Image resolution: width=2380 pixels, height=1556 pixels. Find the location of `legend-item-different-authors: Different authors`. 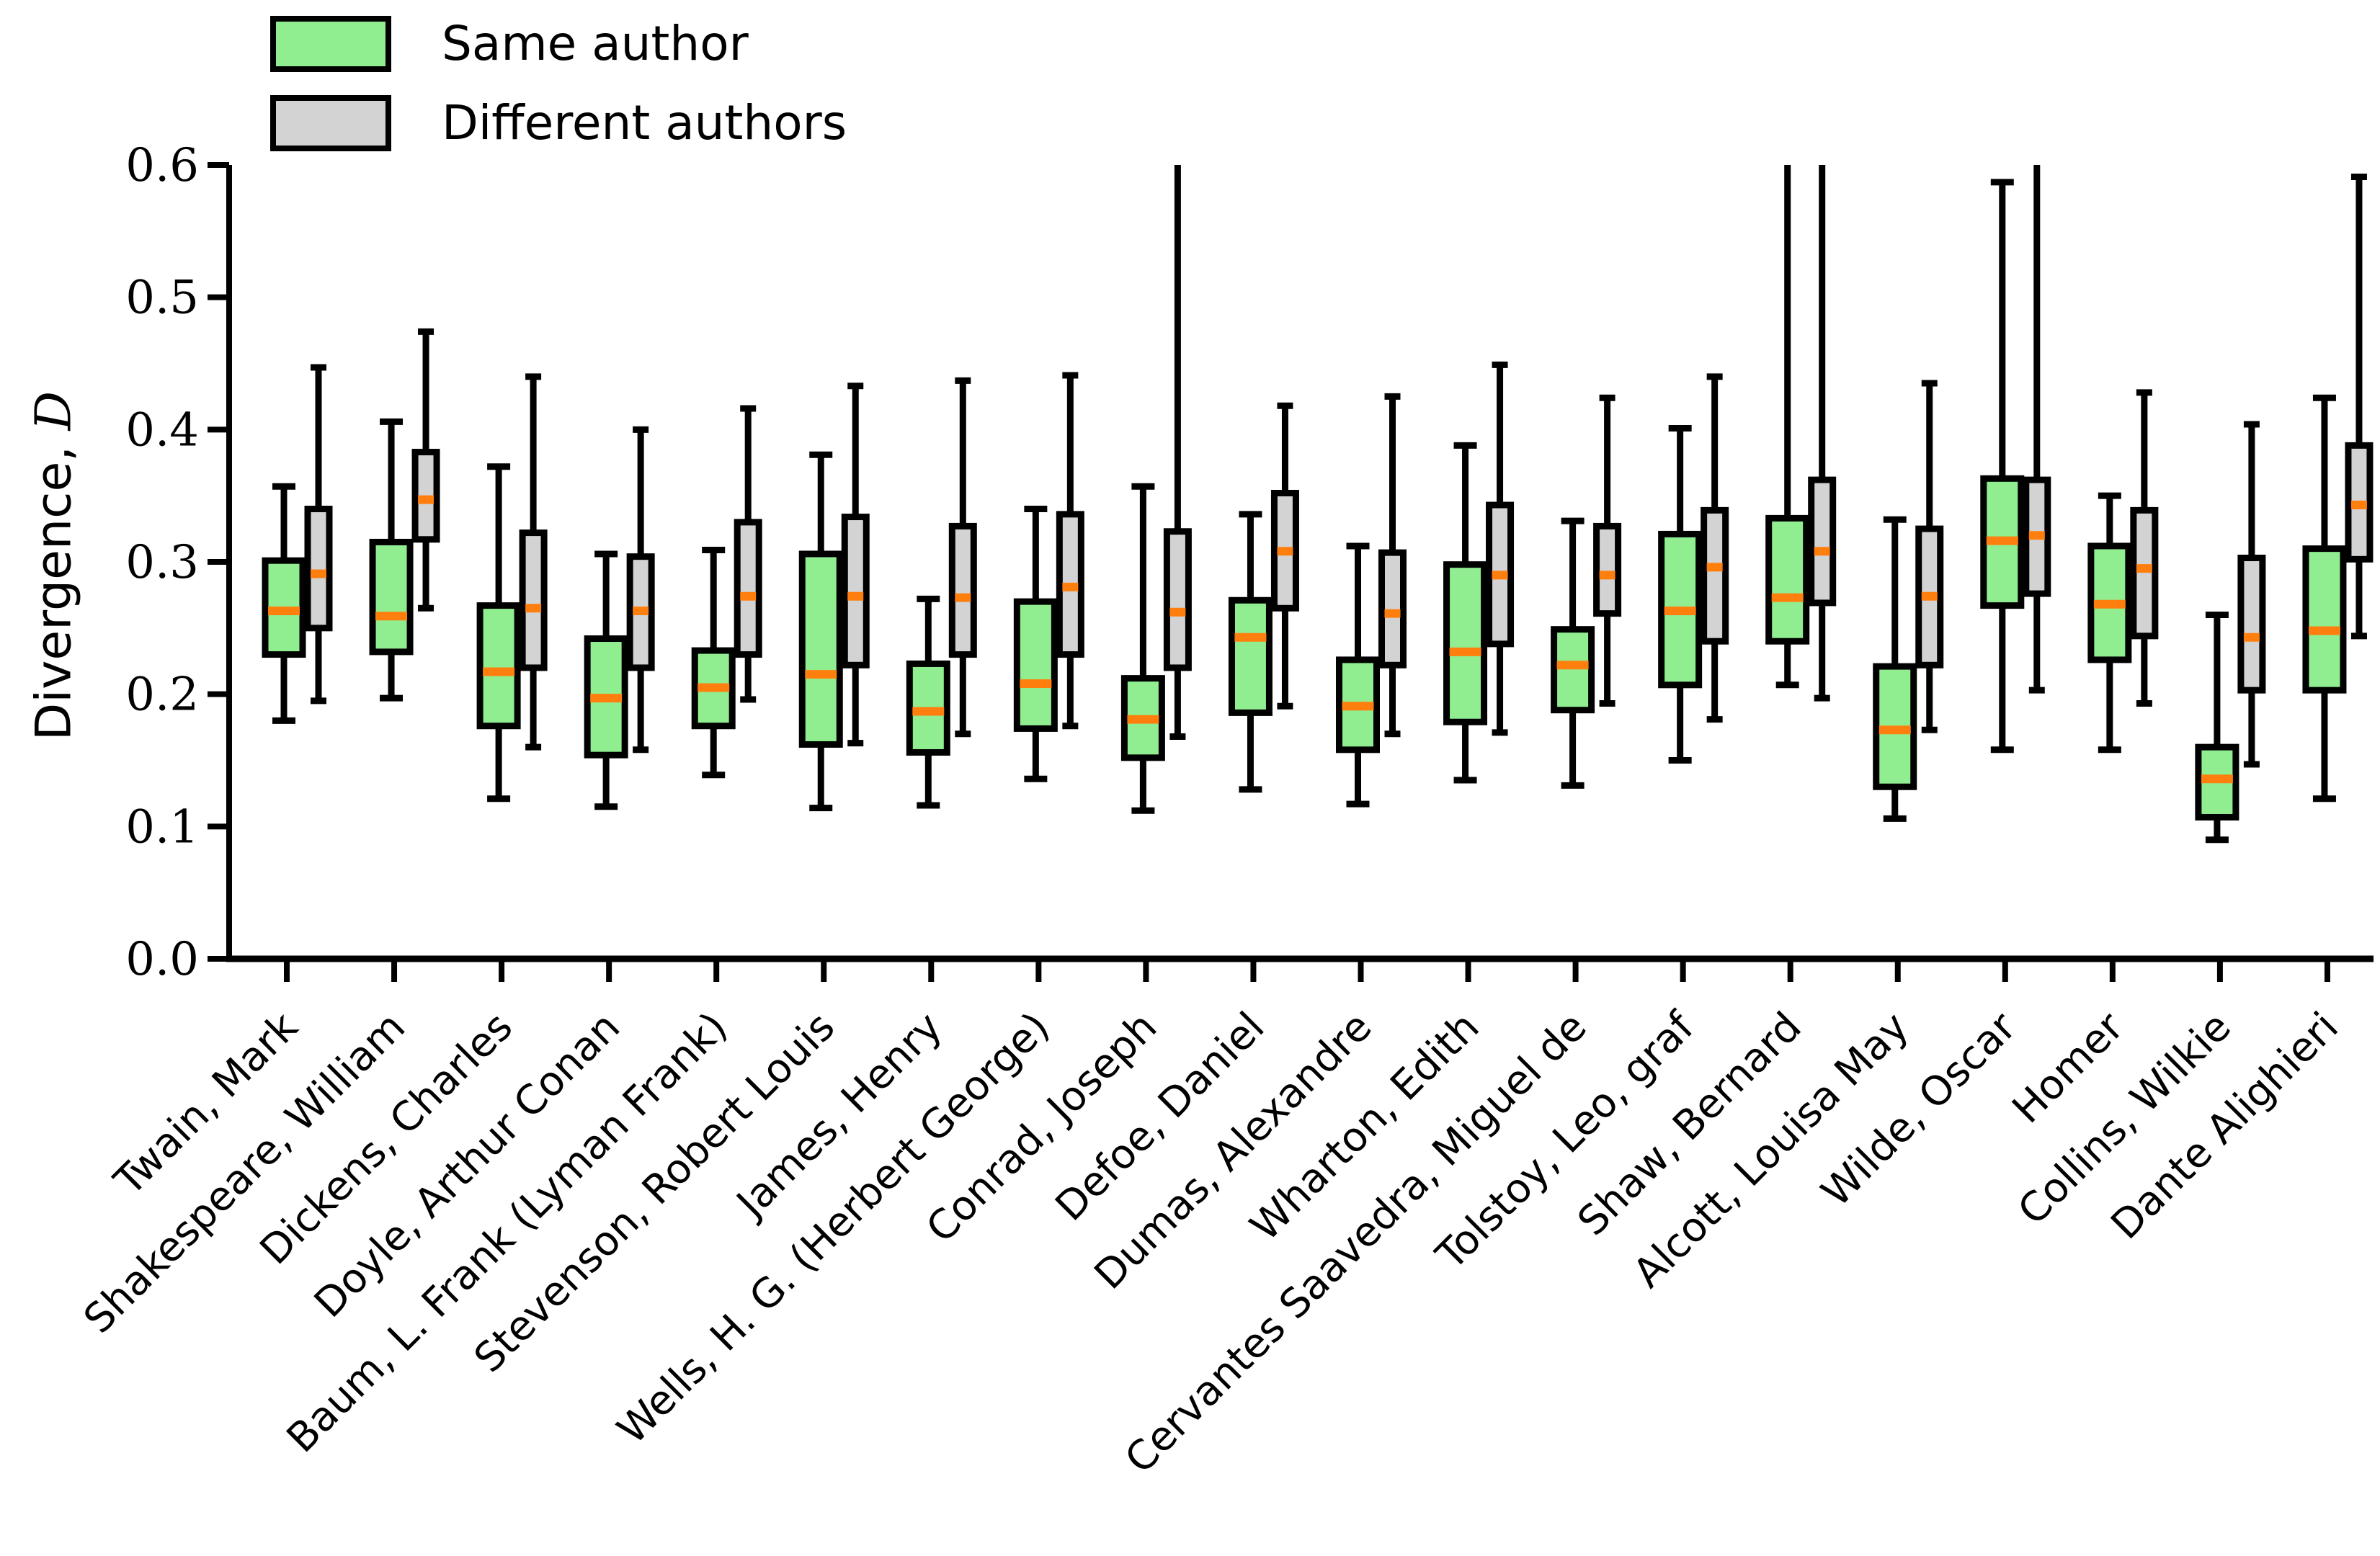

legend-item-different-authors: Different authors is located at coordinates (558, 123).